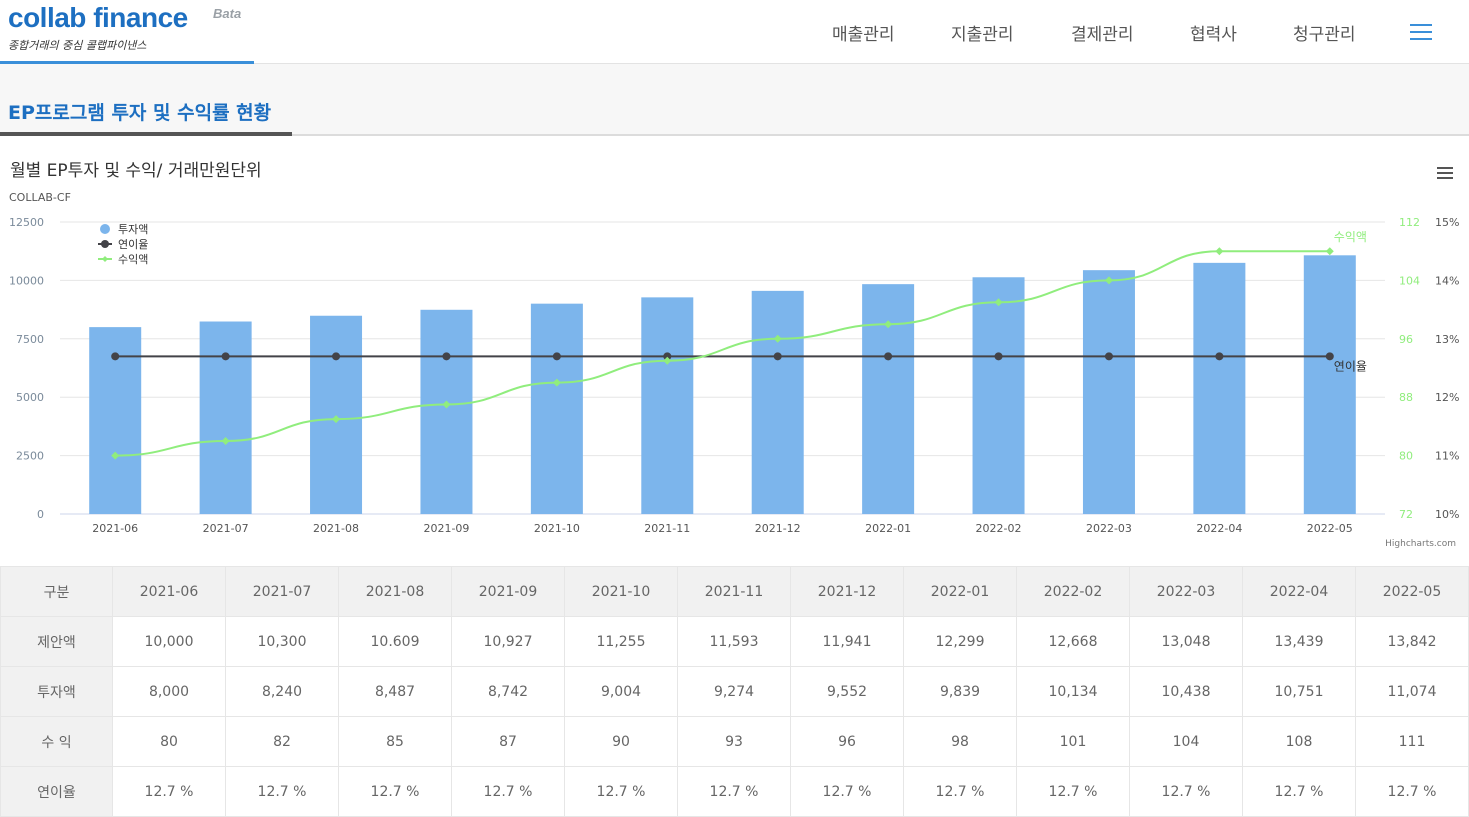 The image size is (1469, 817). What do you see at coordinates (226, 528) in the screenshot?
I see `x-tick-label: 2021-07` at bounding box center [226, 528].